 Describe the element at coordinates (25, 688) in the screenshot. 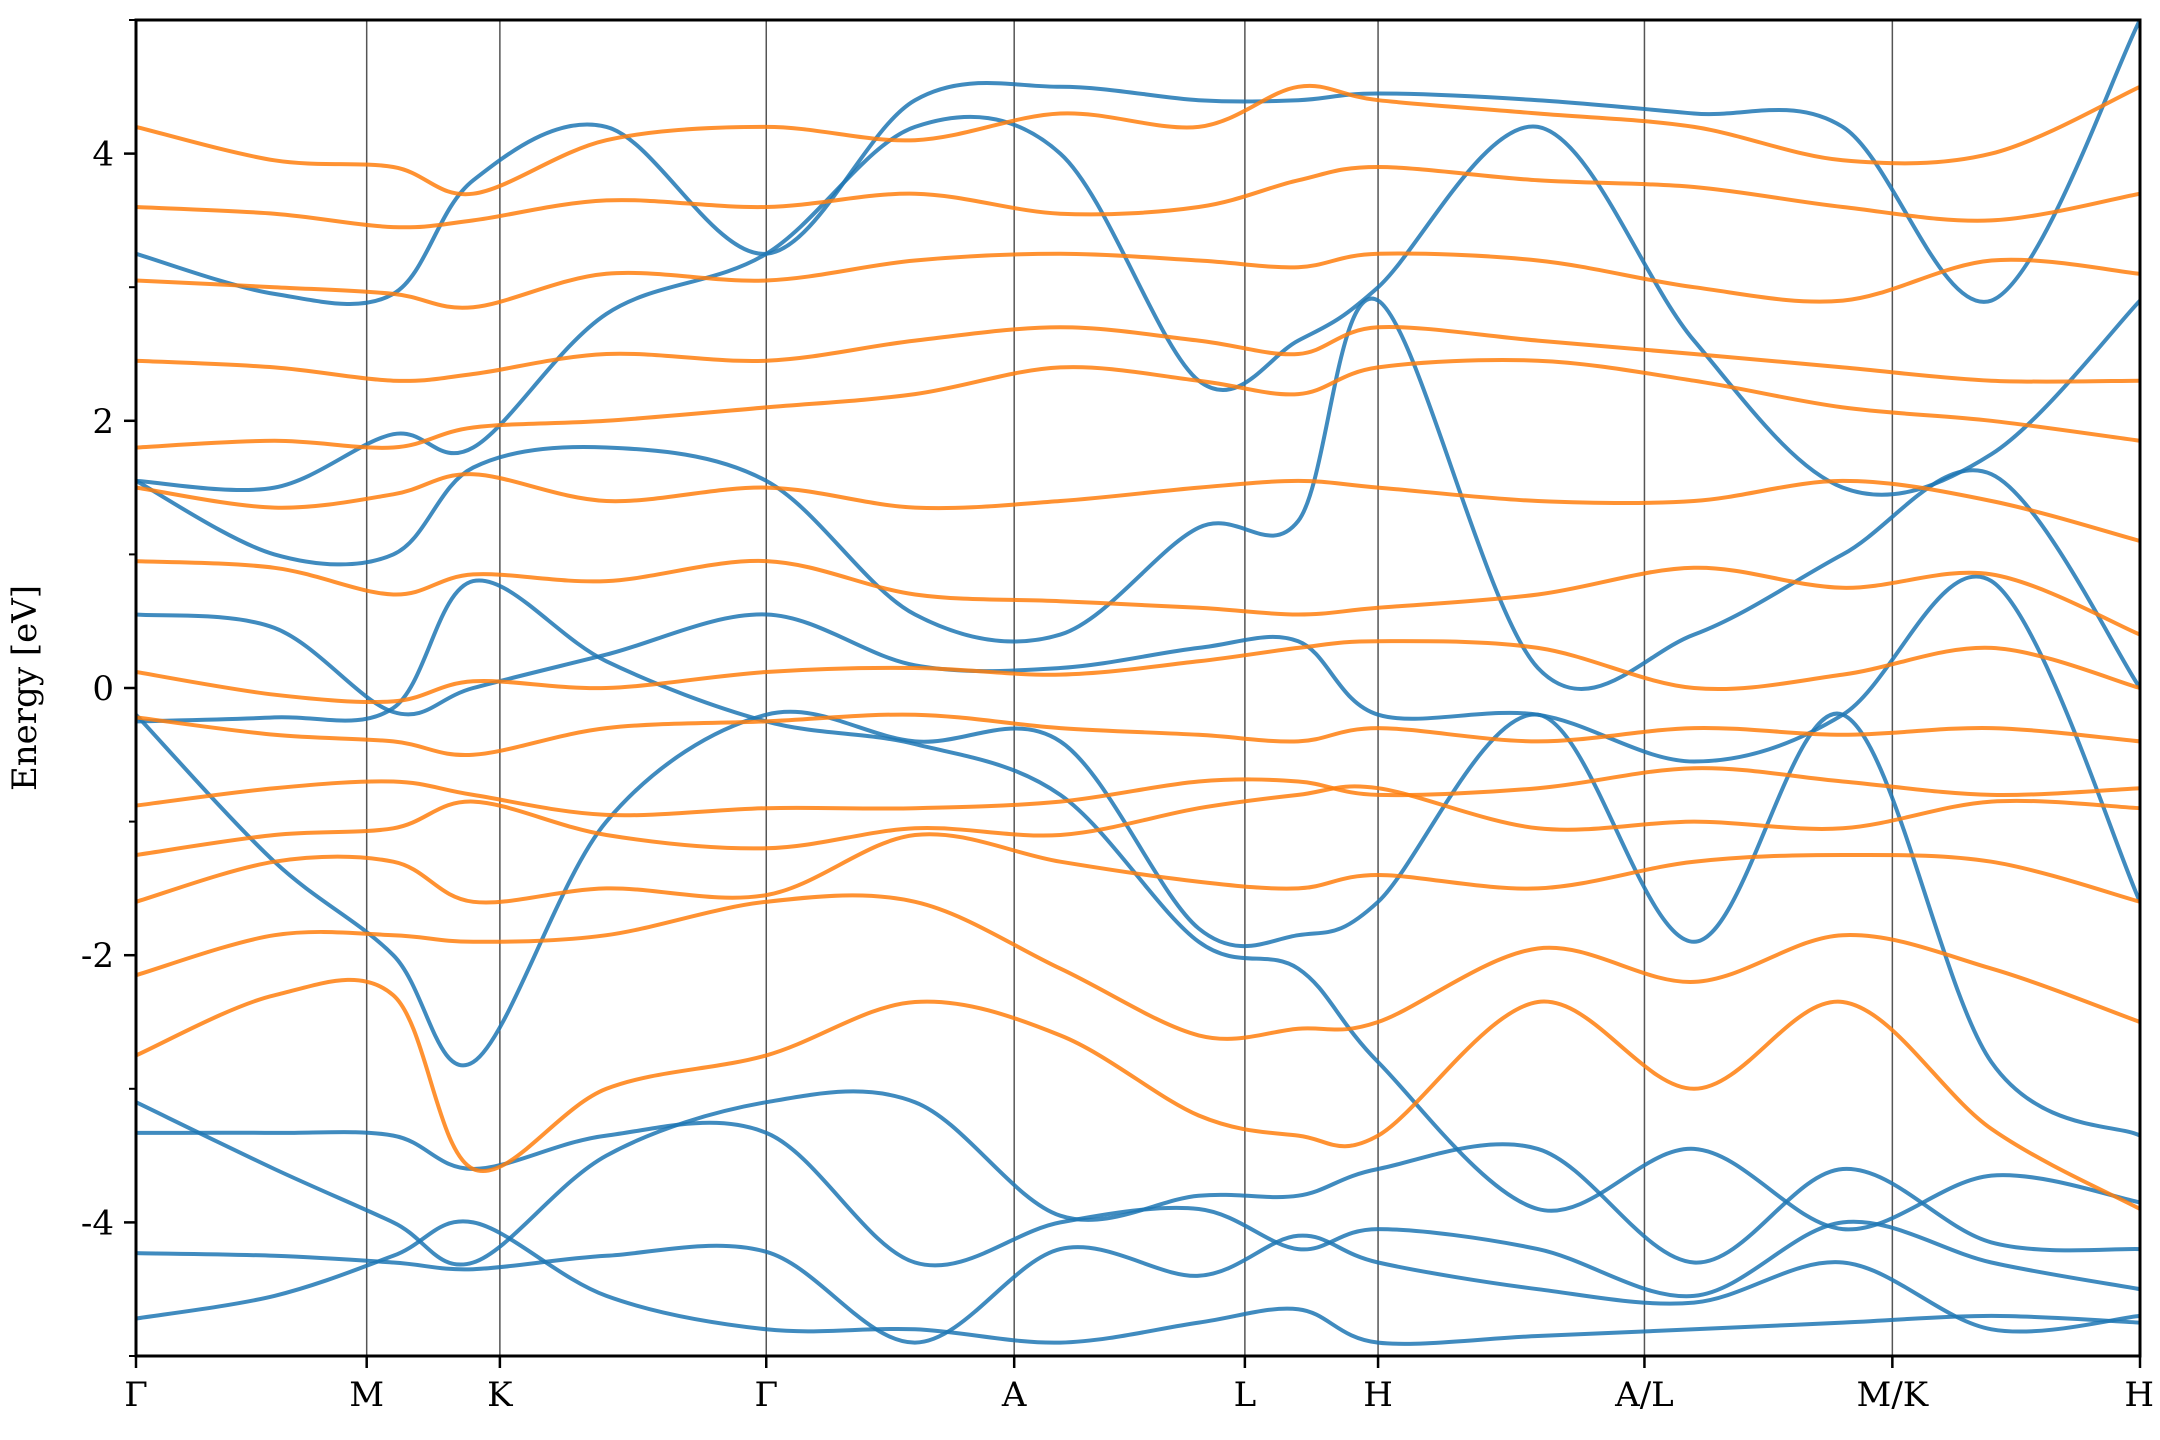

I see `y-axis-label: Energy [eV]` at that location.